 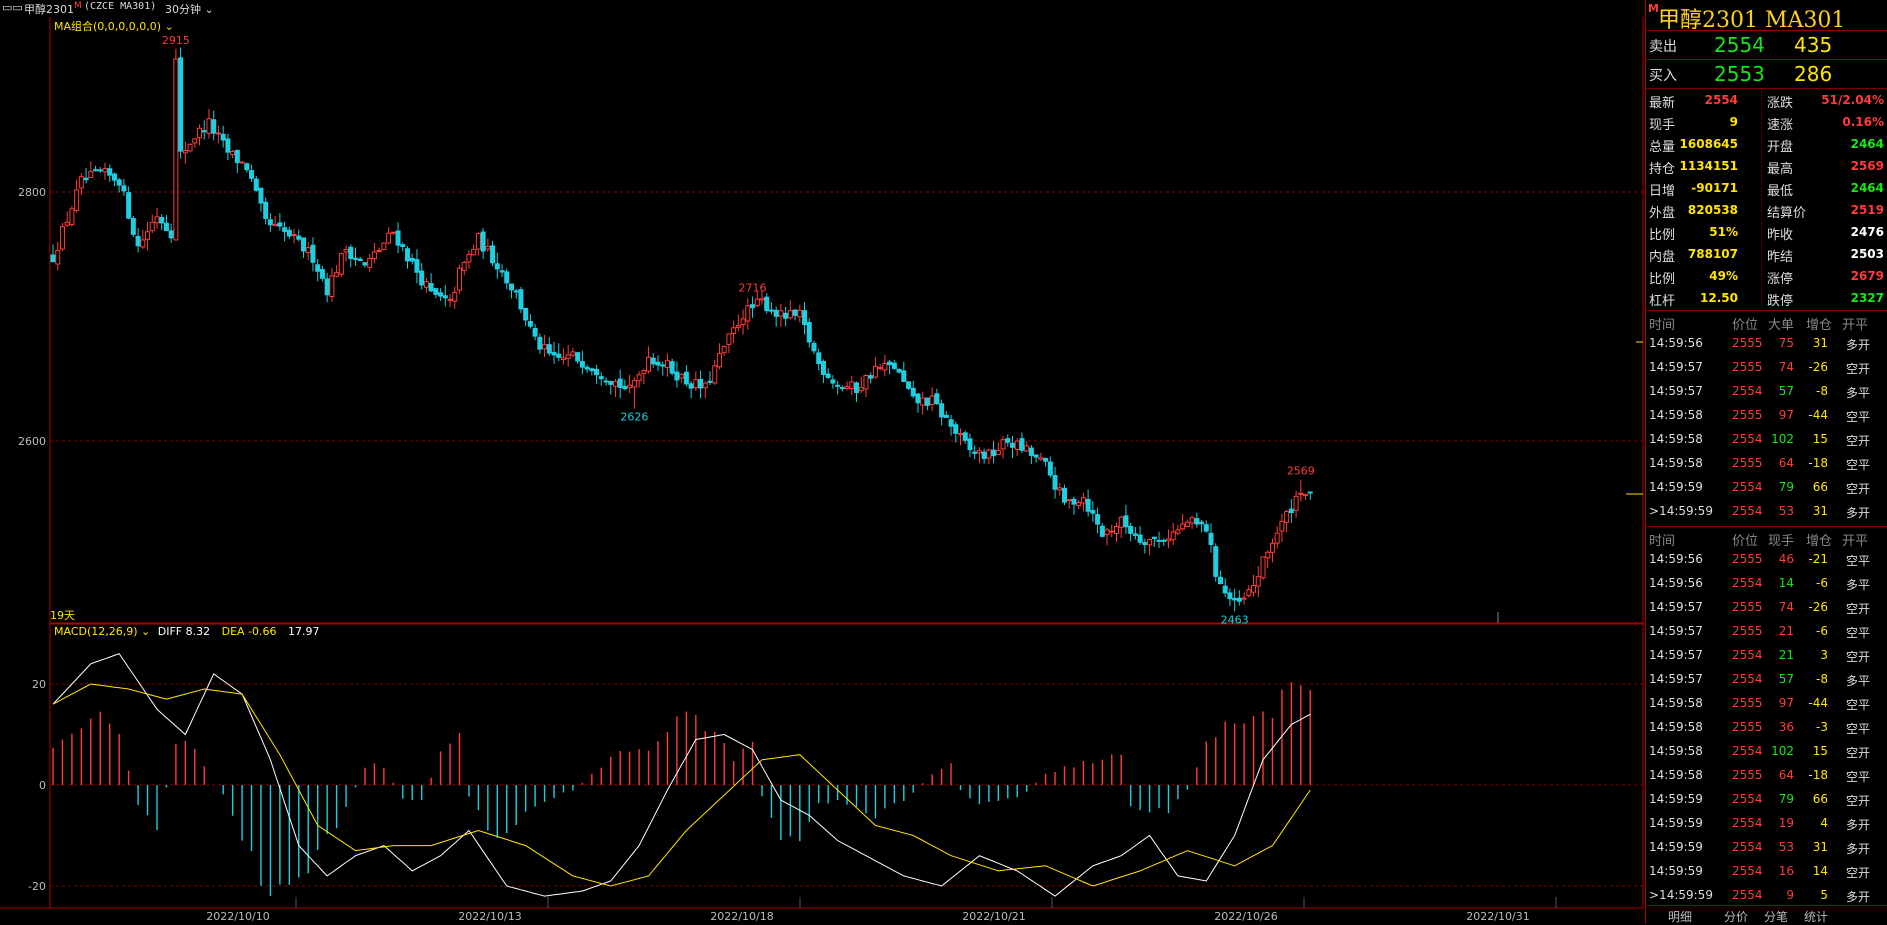 What do you see at coordinates (1662, 125) in the screenshot?
I see `stat-label: 现手` at bounding box center [1662, 125].